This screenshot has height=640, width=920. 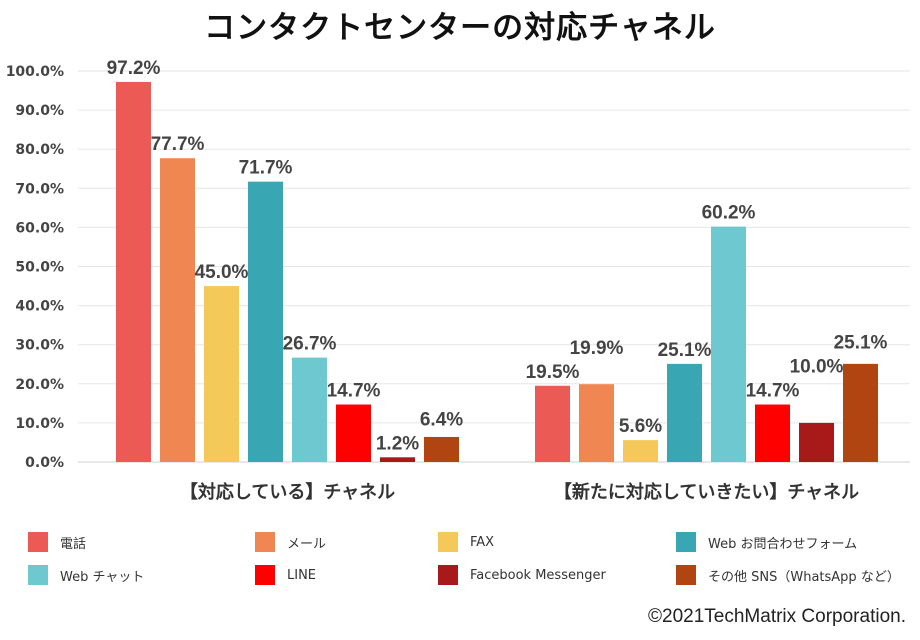 What do you see at coordinates (597, 348) in the screenshot?
I see `data-label: 19.9%` at bounding box center [597, 348].